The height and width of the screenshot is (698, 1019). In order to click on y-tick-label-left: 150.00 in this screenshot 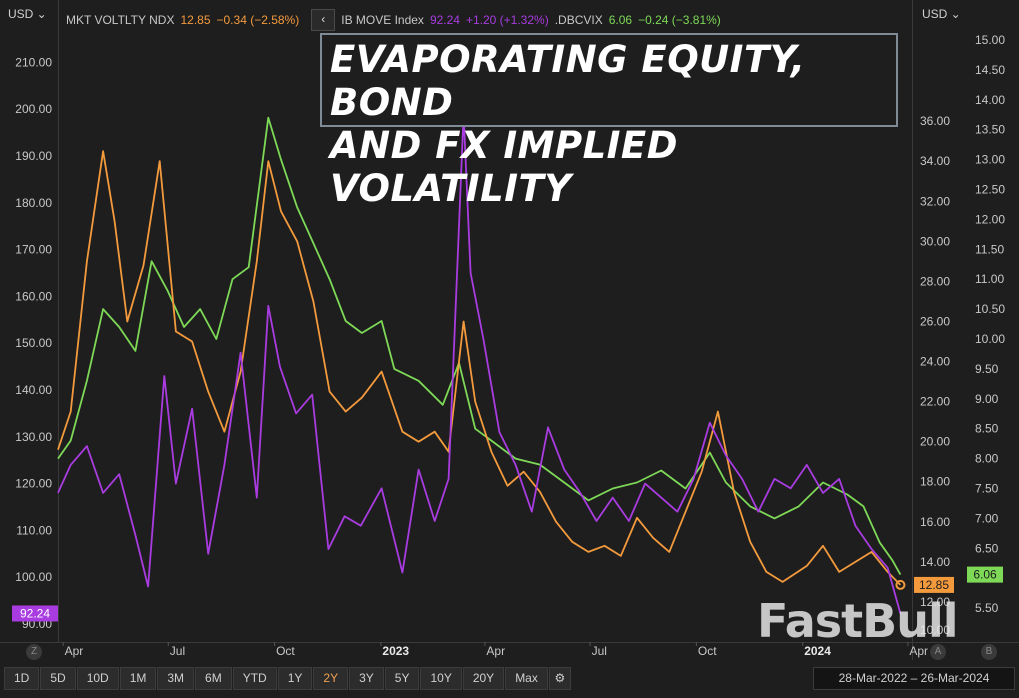, I will do `click(33, 343)`.